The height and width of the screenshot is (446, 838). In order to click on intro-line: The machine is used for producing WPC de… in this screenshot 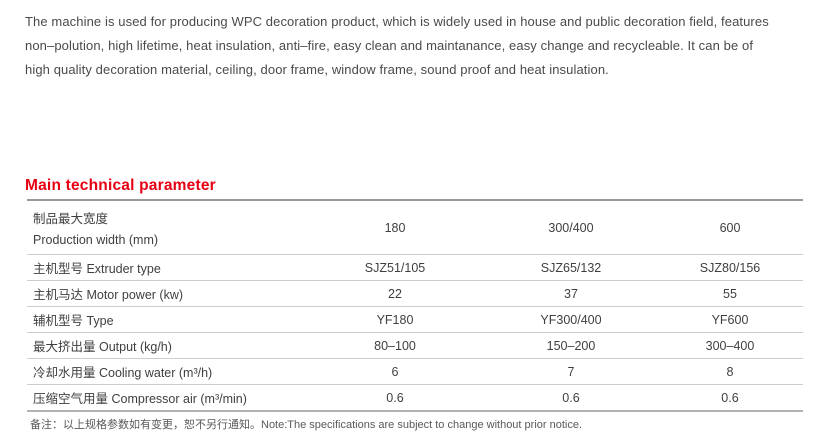, I will do `click(397, 21)`.